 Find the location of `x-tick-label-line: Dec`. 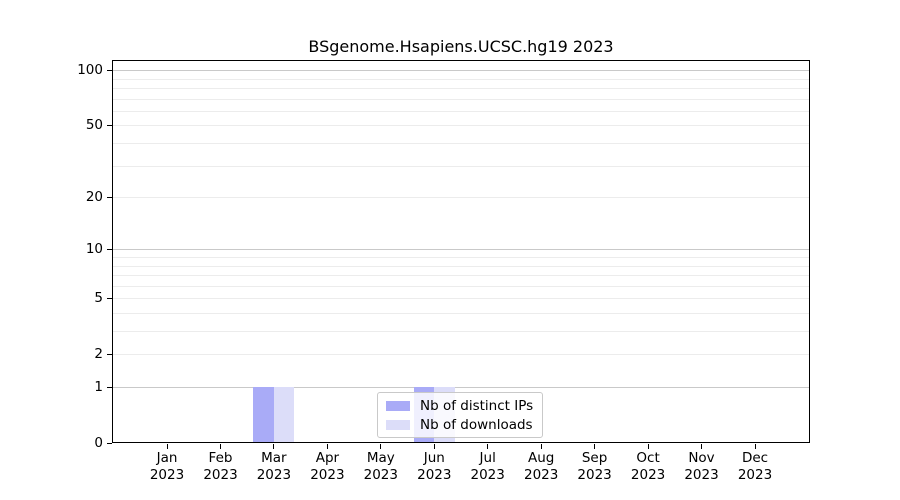

x-tick-label-line: Dec is located at coordinates (755, 458).